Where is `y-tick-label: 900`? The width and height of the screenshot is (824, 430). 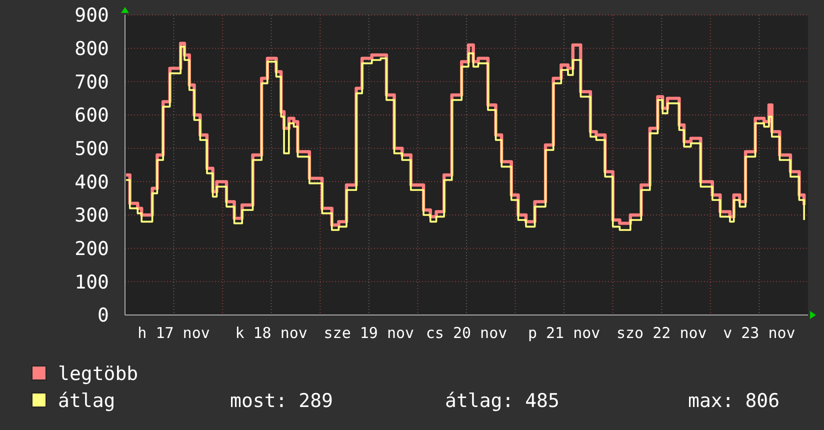 y-tick-label: 900 is located at coordinates (91, 15).